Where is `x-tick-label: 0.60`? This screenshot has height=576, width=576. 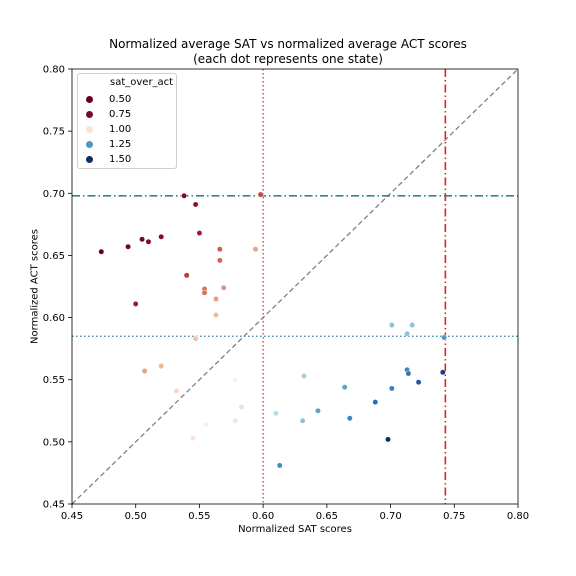 x-tick-label: 0.60 is located at coordinates (263, 516).